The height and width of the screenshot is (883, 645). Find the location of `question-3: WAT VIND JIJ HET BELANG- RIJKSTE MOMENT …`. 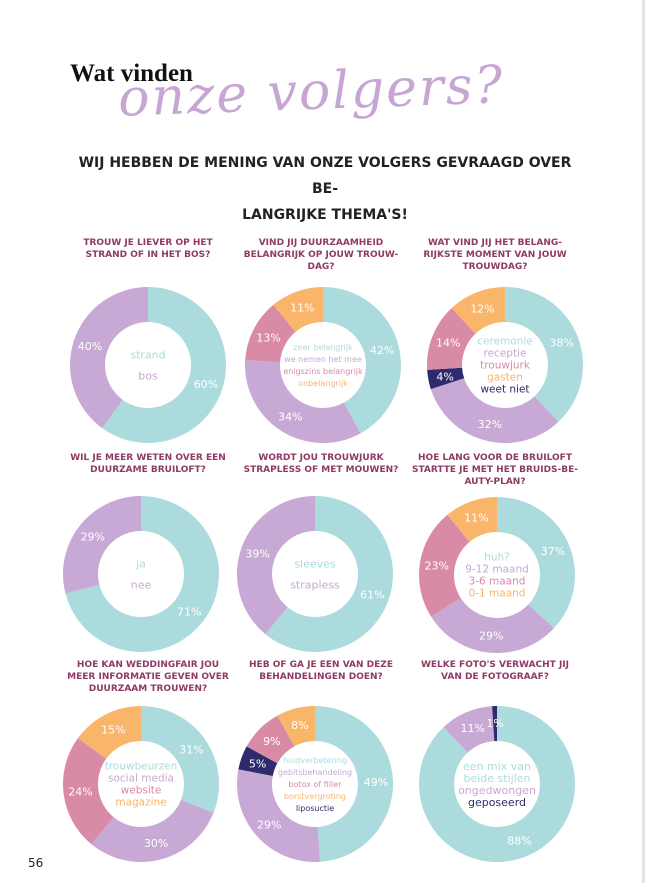

question-3: WAT VIND JIJ HET BELANG- RIJKSTE MOMENT … is located at coordinates (495, 255).